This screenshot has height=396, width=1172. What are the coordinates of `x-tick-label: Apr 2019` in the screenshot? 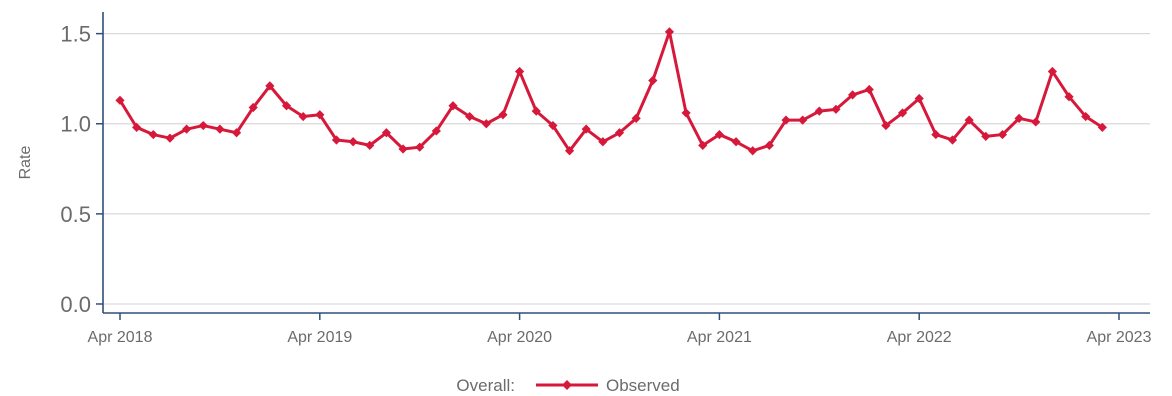 It's located at (319, 337).